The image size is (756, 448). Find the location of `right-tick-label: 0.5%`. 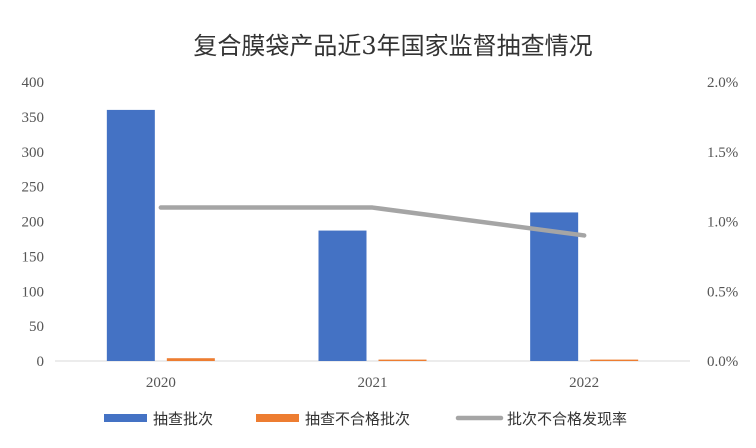

right-tick-label: 0.5% is located at coordinates (722, 292).